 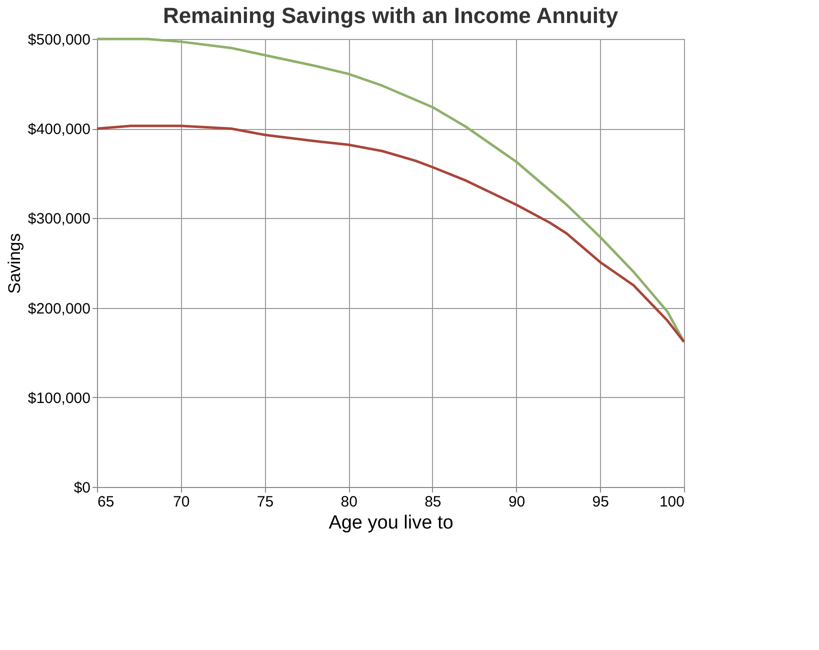 What do you see at coordinates (391, 523) in the screenshot?
I see `x-axis-title: Age you live to` at bounding box center [391, 523].